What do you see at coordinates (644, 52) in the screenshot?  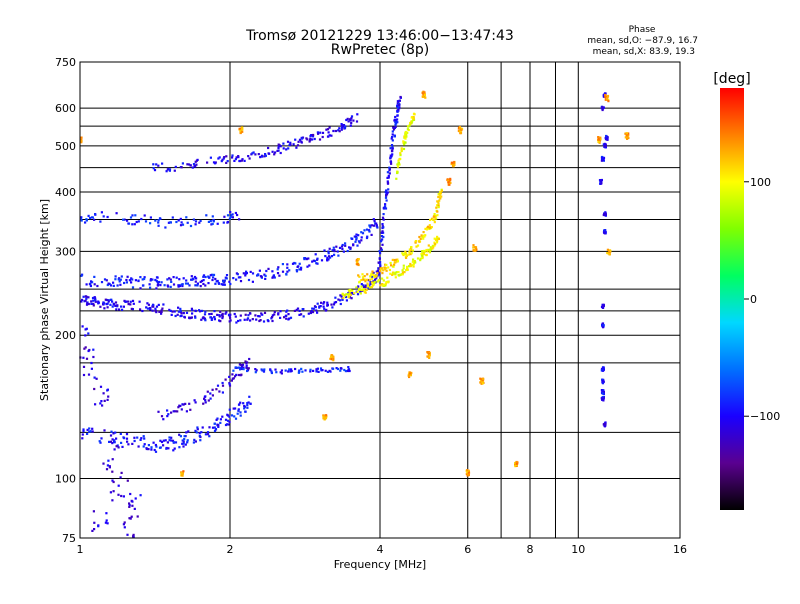 I see `stats-line-x: mean, sd,X: 83.9, 19.3` at bounding box center [644, 52].